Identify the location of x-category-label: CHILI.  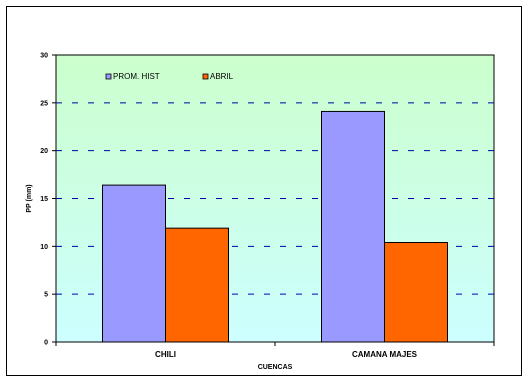
(165, 354).